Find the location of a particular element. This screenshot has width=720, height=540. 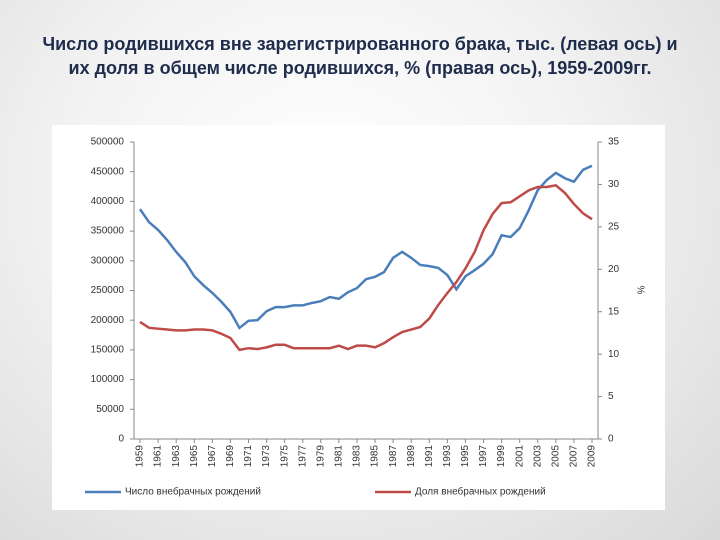

y2-tick-label: 15 is located at coordinates (614, 311).